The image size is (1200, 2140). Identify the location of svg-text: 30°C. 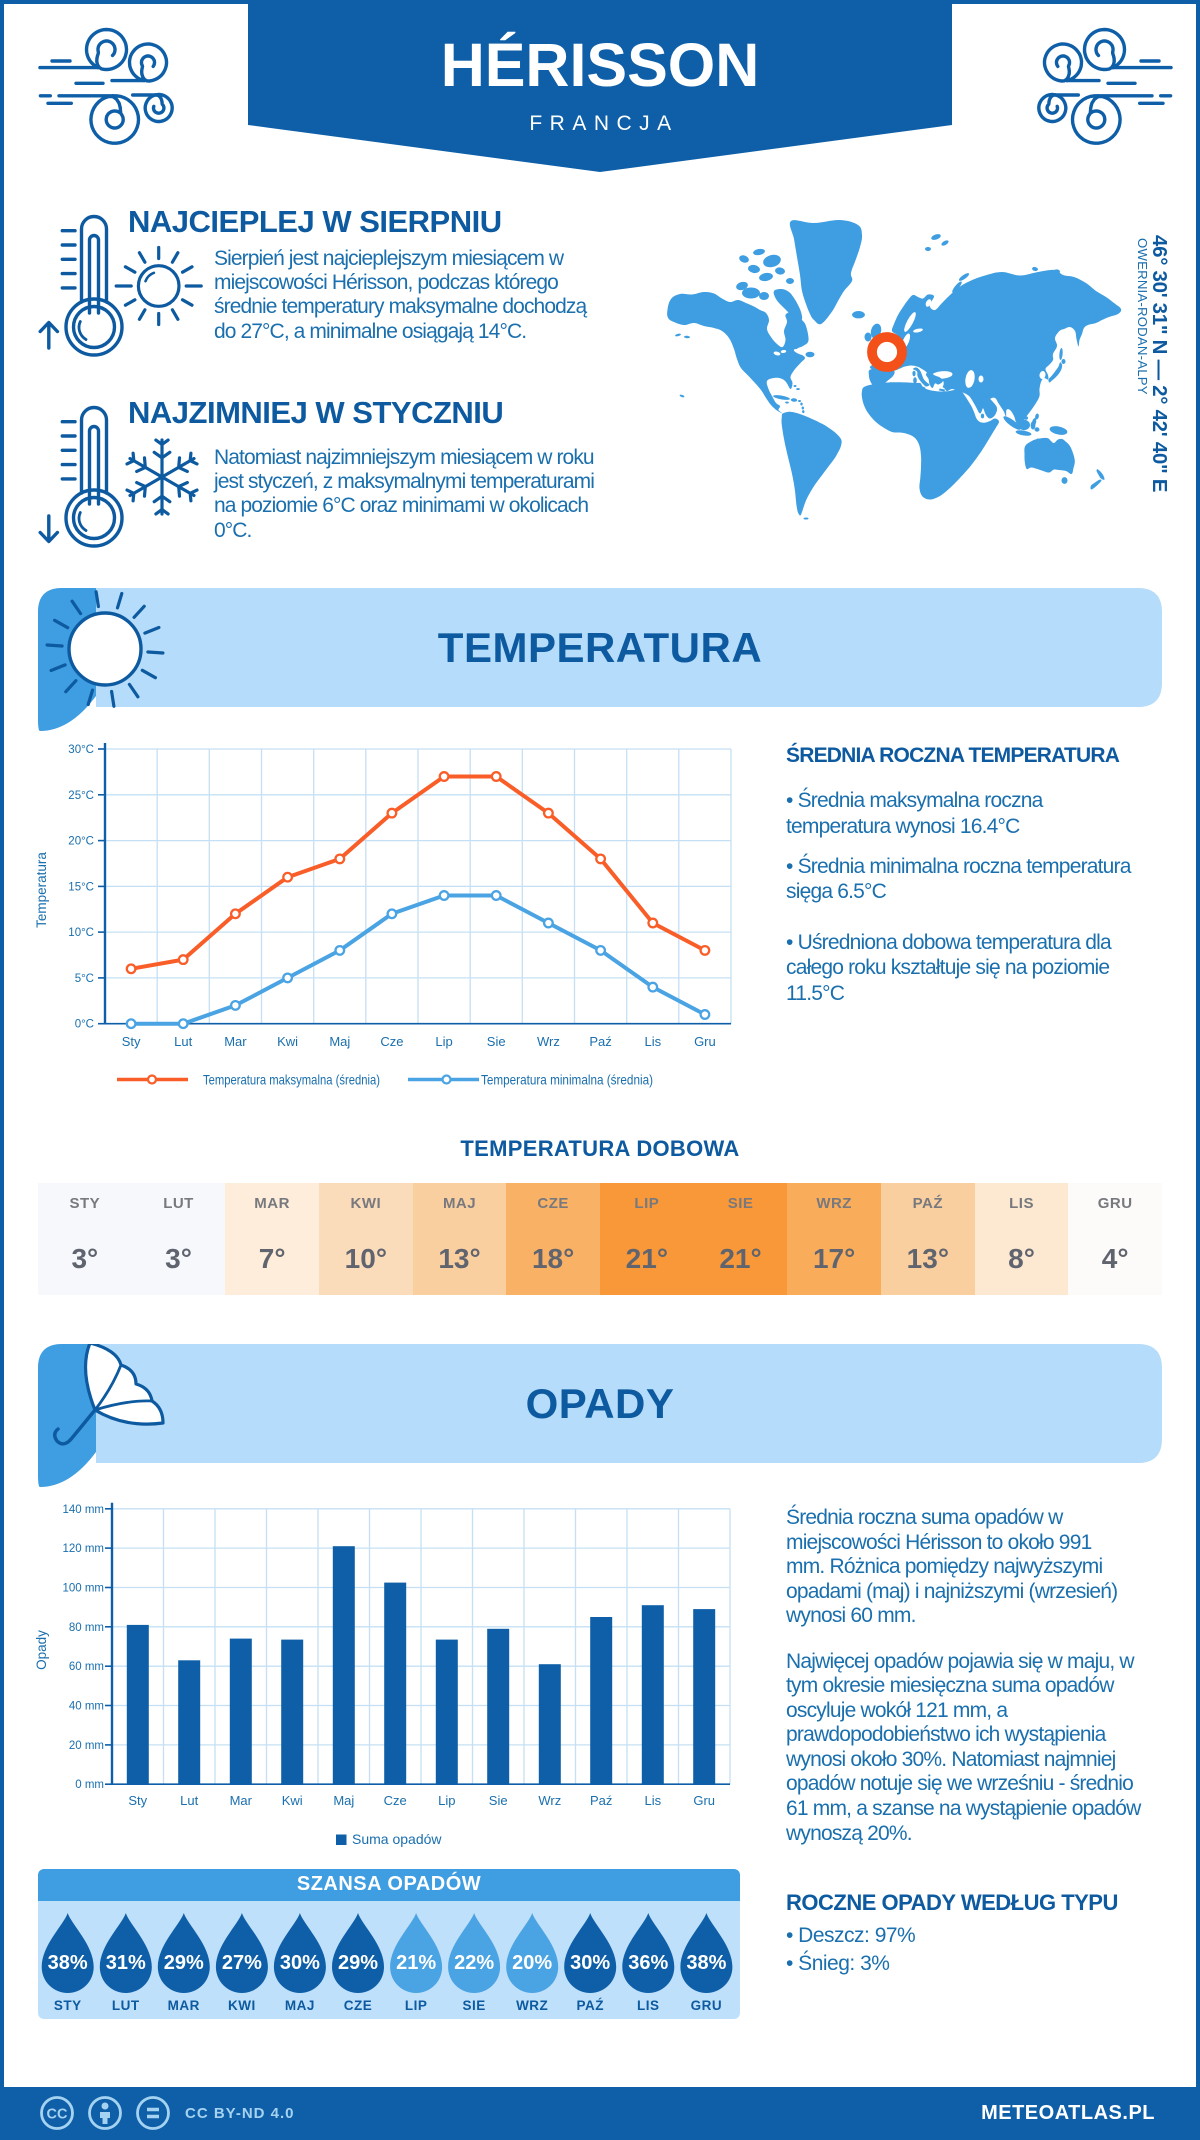
(81, 750).